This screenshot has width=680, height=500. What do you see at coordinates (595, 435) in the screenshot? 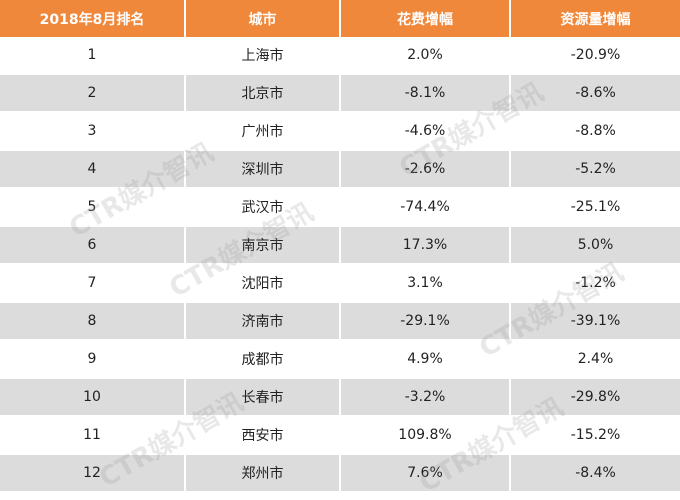
I see `resource-cell: -15.2%` at bounding box center [595, 435].